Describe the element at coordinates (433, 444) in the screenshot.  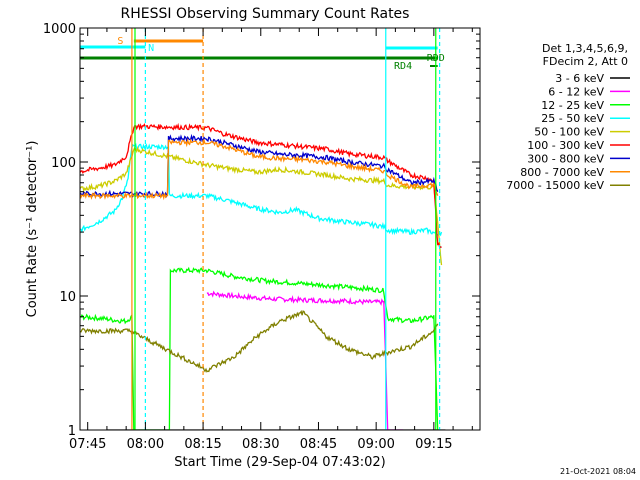
I see `x-tick-label: 09:15` at that location.